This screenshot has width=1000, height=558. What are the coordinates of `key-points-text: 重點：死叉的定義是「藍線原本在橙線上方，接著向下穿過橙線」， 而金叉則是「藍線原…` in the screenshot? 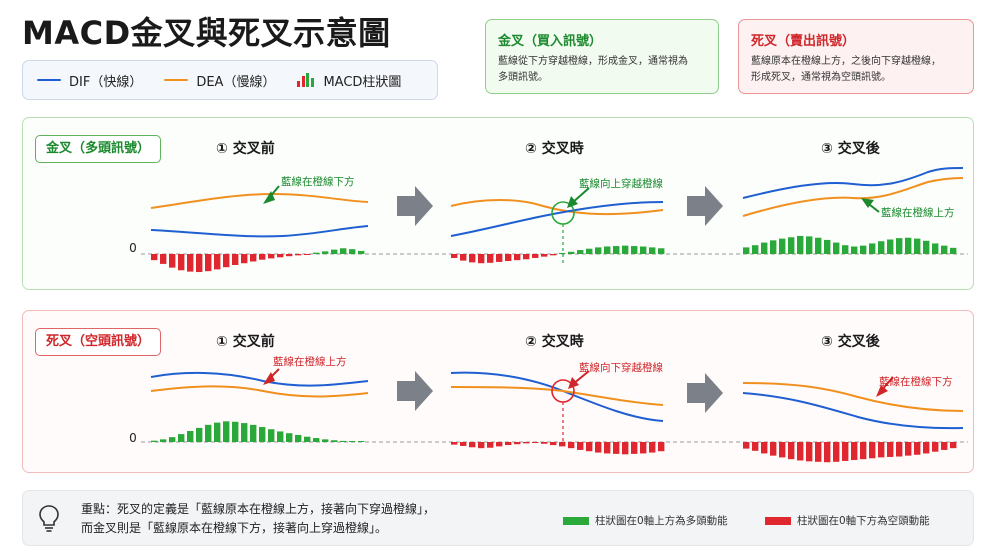 It's located at (258, 519).